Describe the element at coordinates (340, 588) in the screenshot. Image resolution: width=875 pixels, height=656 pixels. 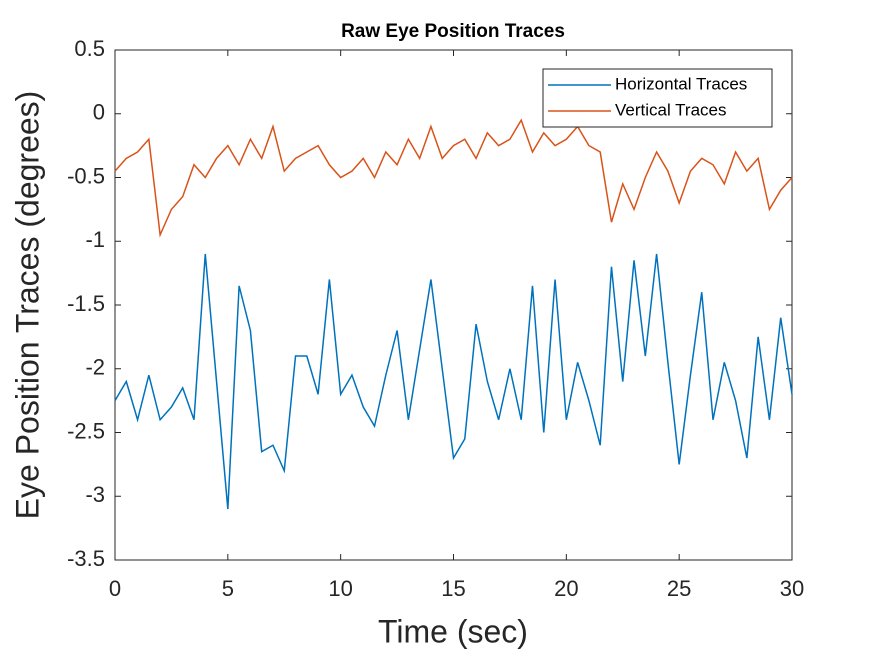
I see `x-tick-label: 10` at that location.